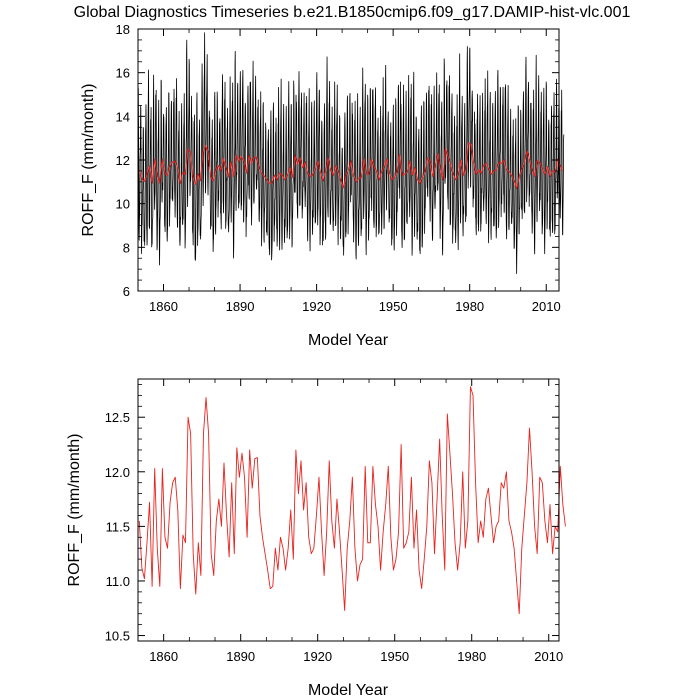 This screenshot has width=700, height=700. I want to click on bottom-panel-x-tick-label: 1920, so click(317, 656).